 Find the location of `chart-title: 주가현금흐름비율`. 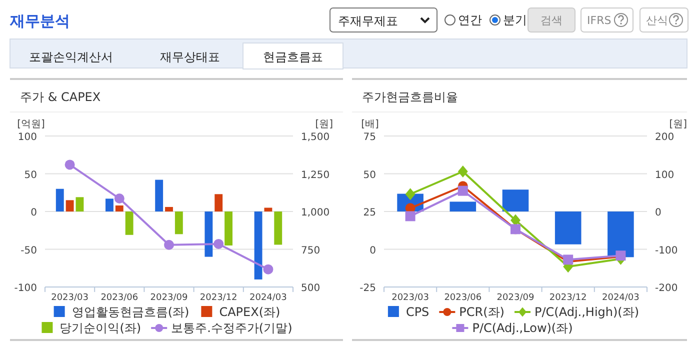

chart-title: 주가현금흐름비율 is located at coordinates (410, 97).